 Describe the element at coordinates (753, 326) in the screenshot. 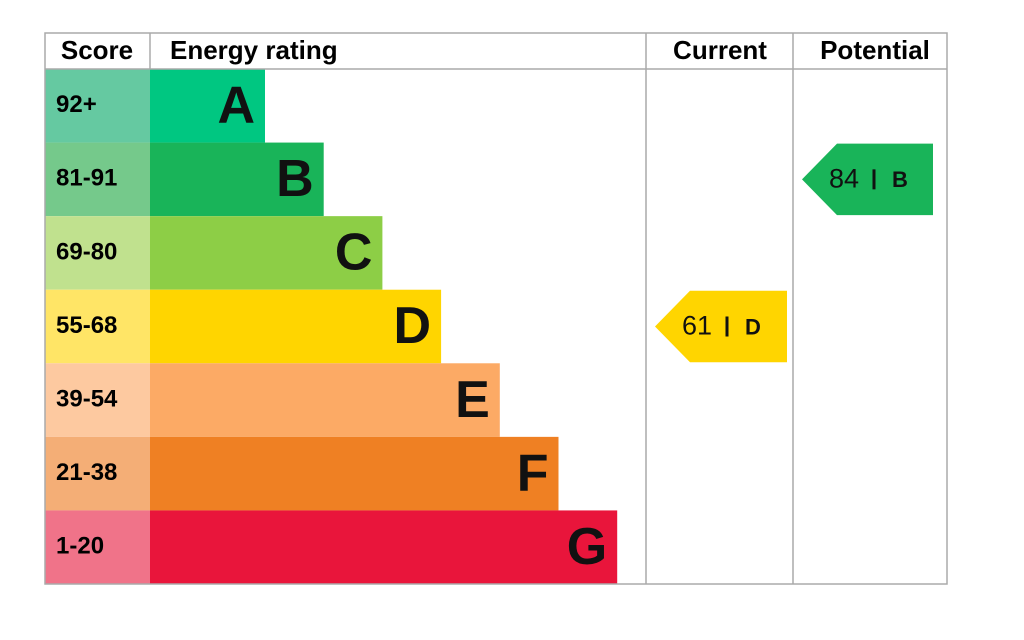

I see `current-letter: D` at that location.